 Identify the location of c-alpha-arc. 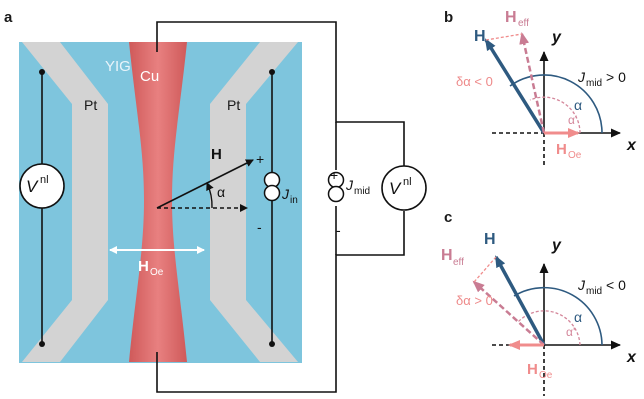
(558, 316).